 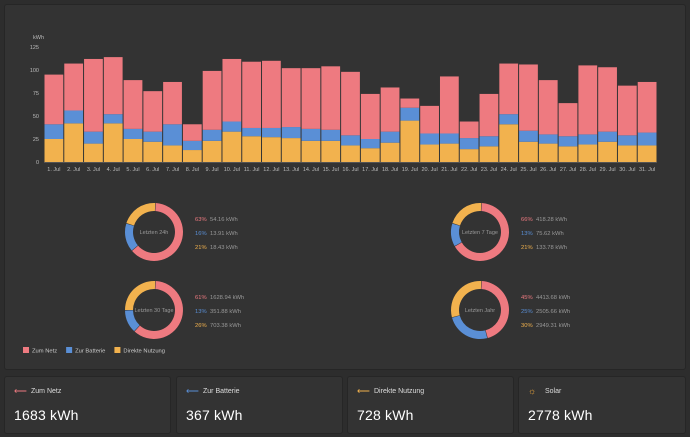 I want to click on legend-label-batterie: Zur Batterie, so click(x=90, y=352).